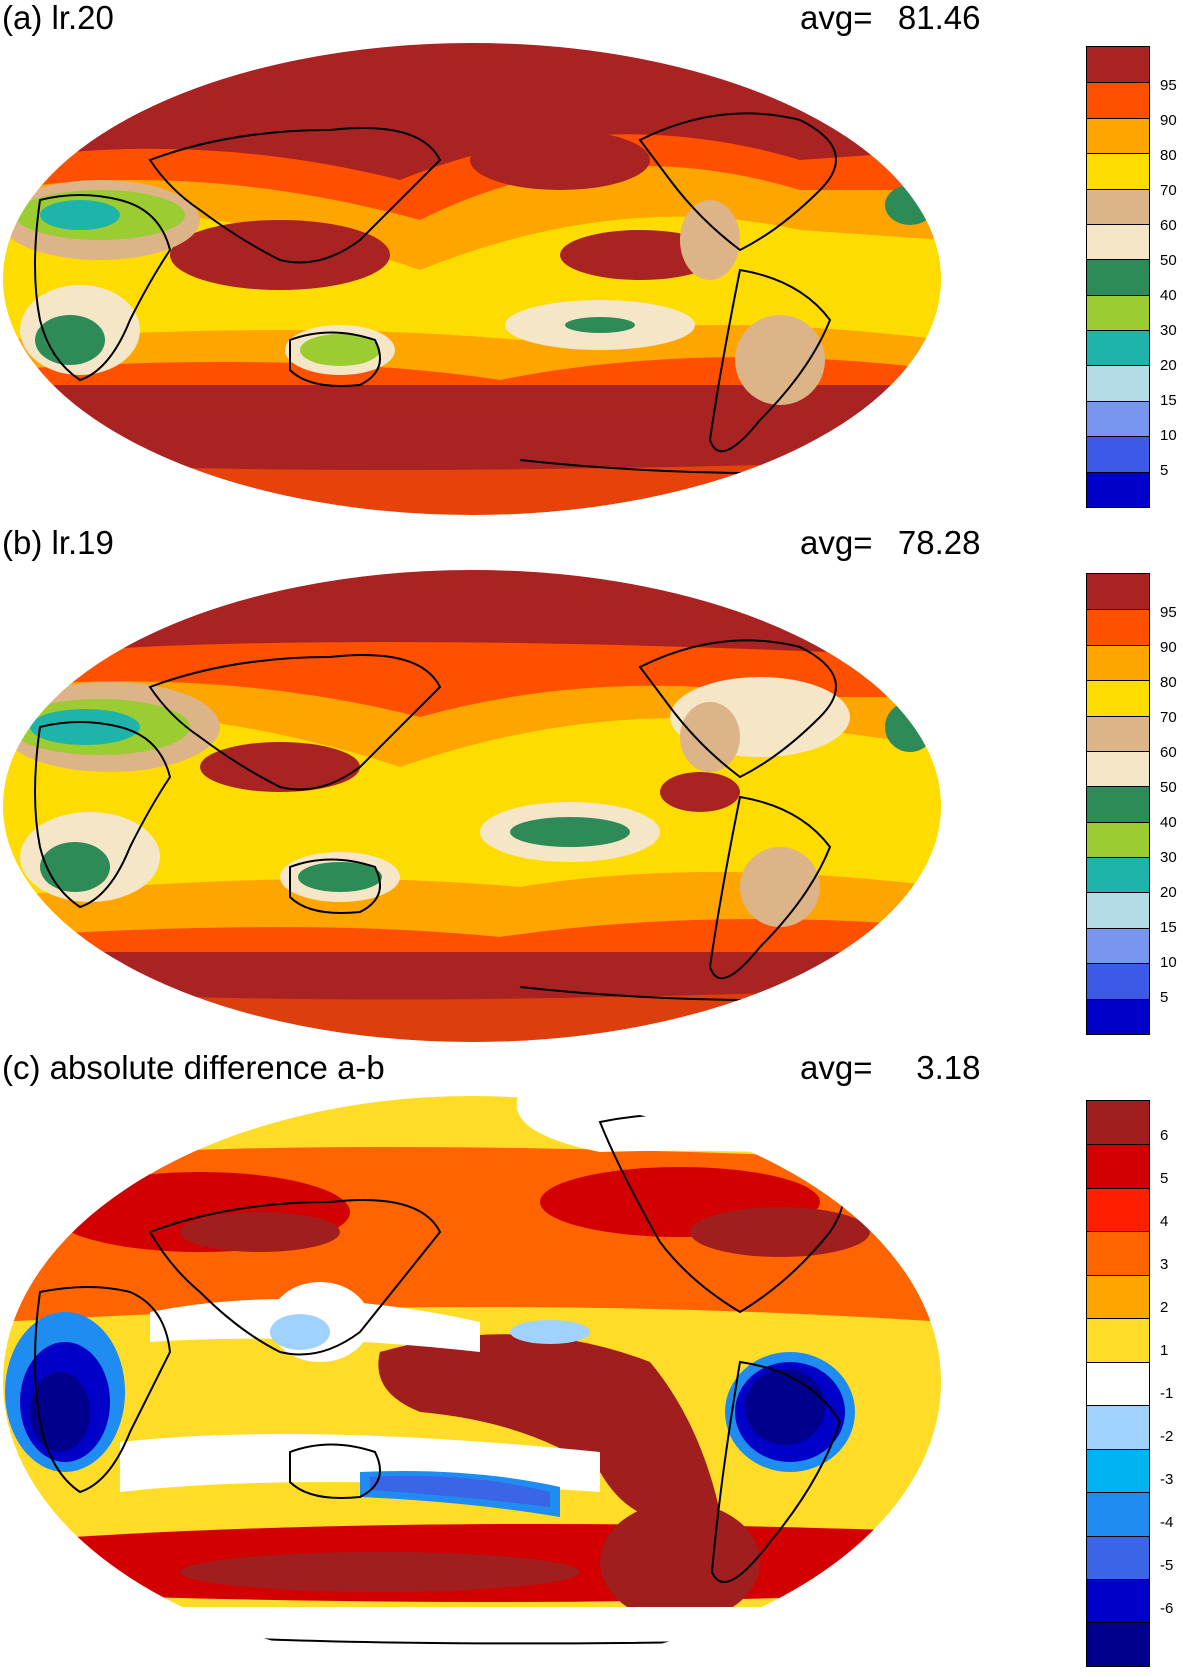  I want to click on avg-value: 81.46, so click(939, 18).